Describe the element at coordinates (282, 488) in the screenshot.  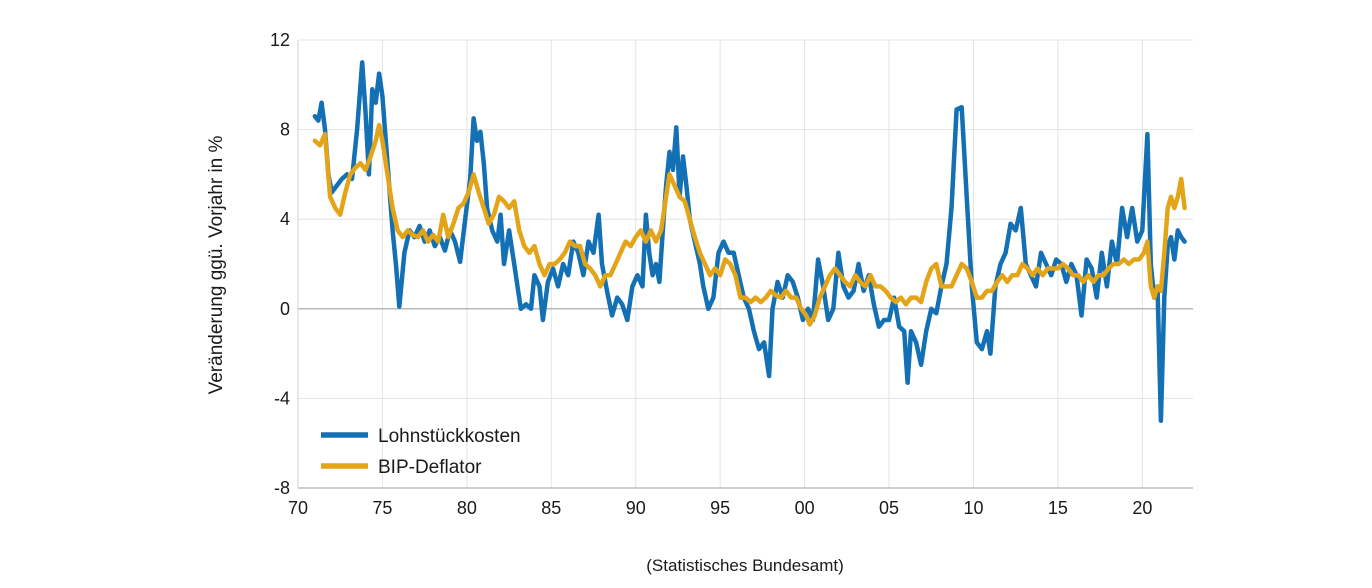
I see `y-tick-label: -8` at that location.